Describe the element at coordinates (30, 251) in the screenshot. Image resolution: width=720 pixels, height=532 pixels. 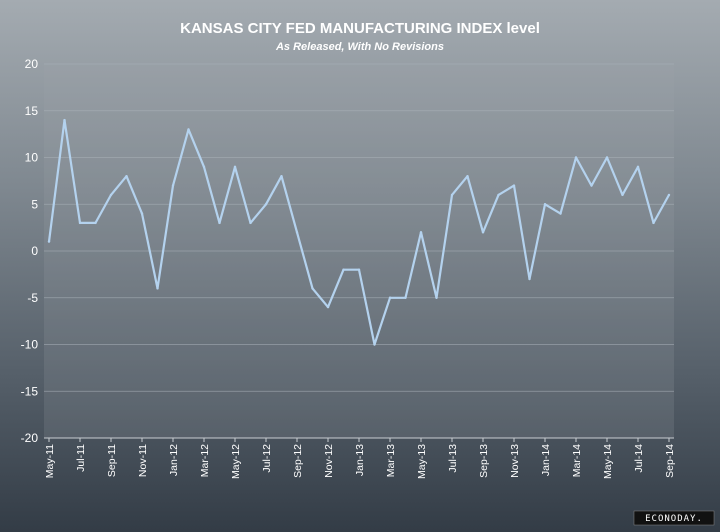
I see `y-axis-ticks: 20 15 10 5 0 -5 -10 -15 -20` at that location.